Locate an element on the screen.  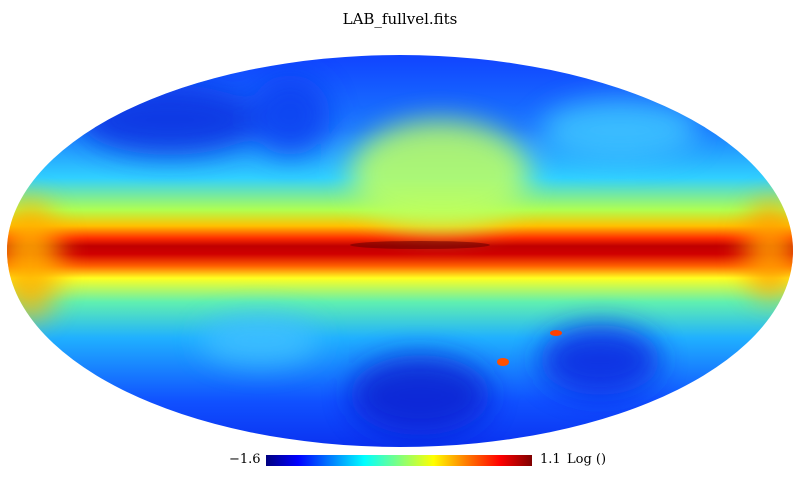
colorbar-min-label: −1.6 is located at coordinates (245, 459).